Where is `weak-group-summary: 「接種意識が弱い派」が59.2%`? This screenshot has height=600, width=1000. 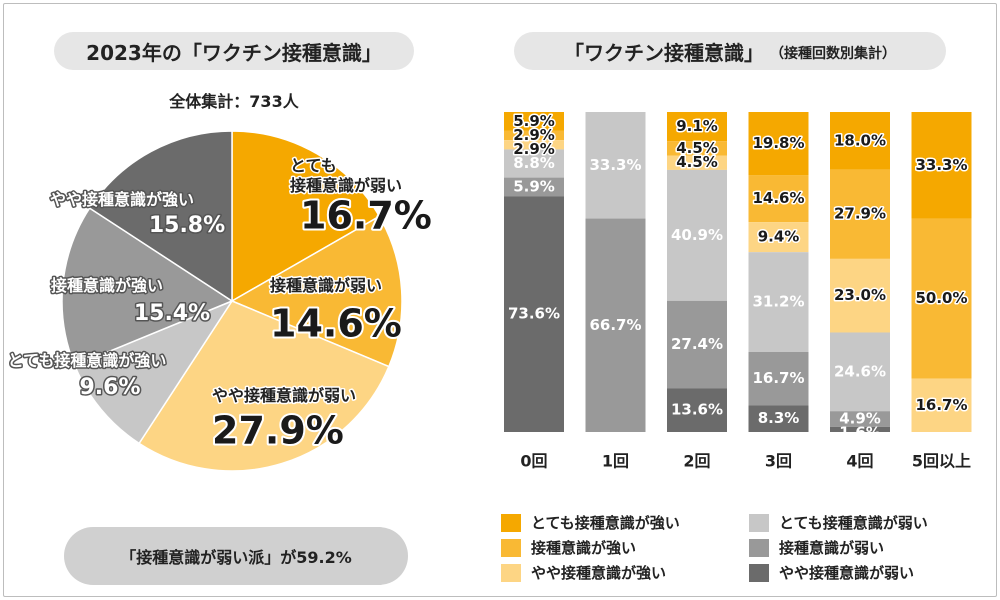 weak-group-summary: 「接種意識が弱い派」が59.2% is located at coordinates (236, 556).